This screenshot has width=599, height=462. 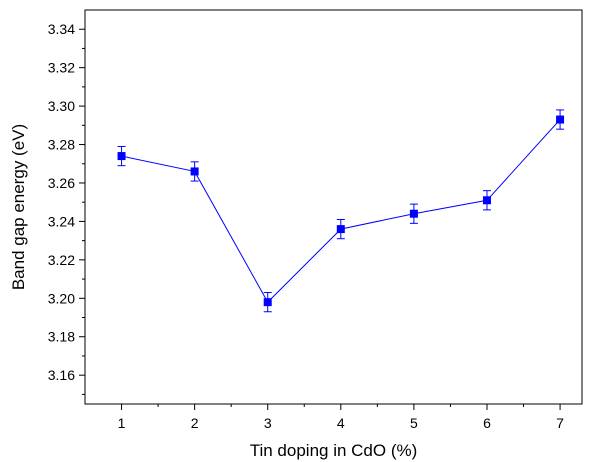 I want to click on x-tick-label: 7, so click(x=560, y=423).